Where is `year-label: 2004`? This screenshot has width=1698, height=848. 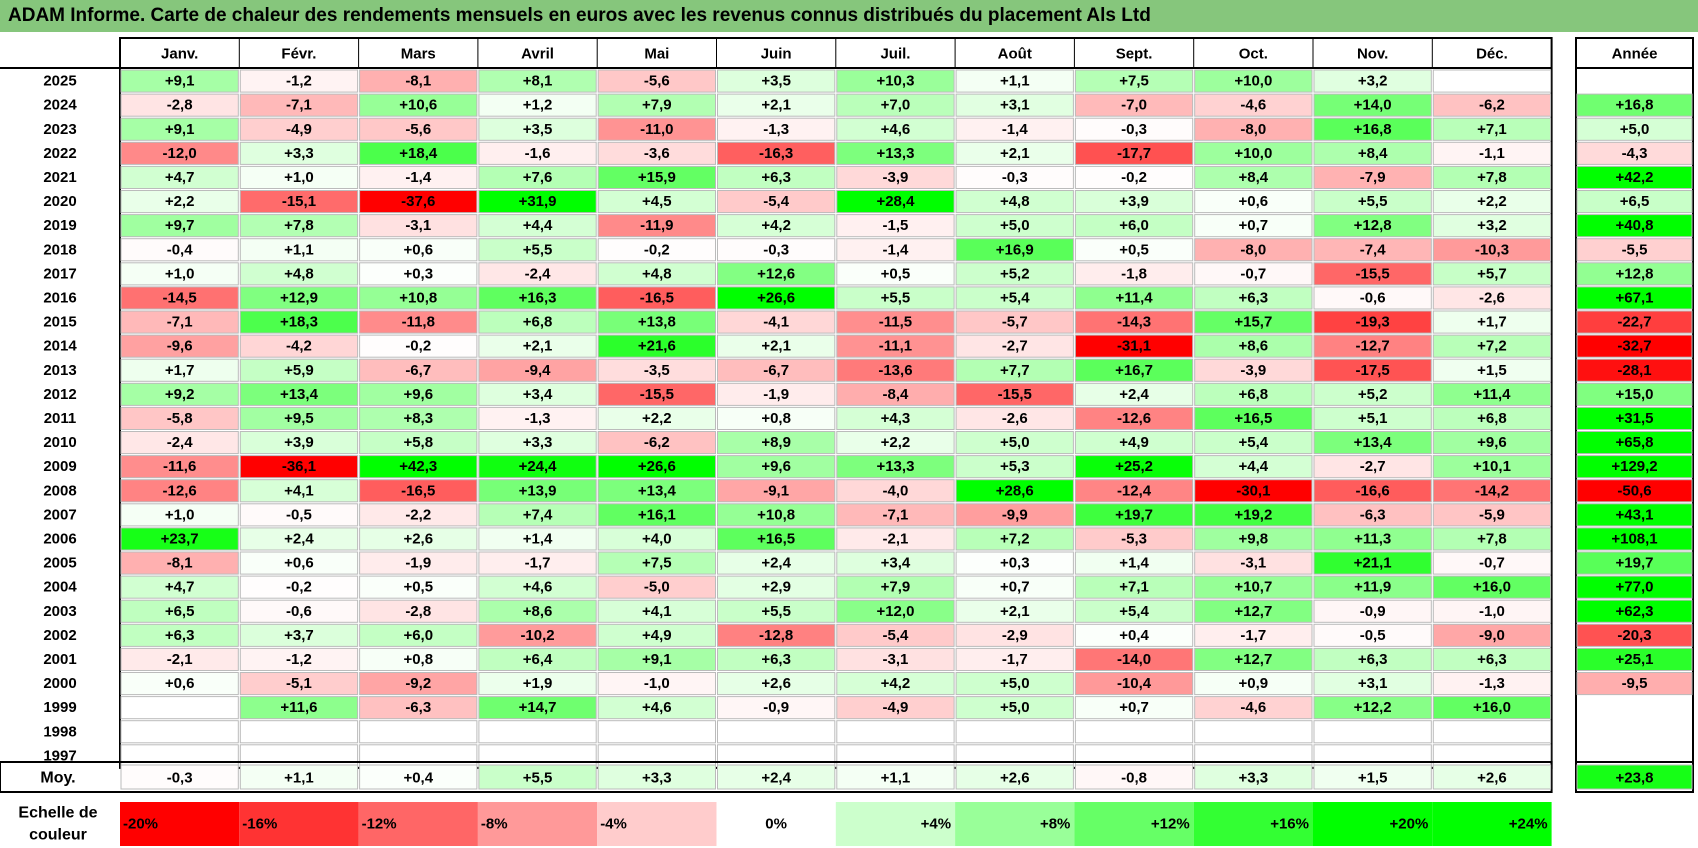 year-label: 2004 is located at coordinates (60, 587).